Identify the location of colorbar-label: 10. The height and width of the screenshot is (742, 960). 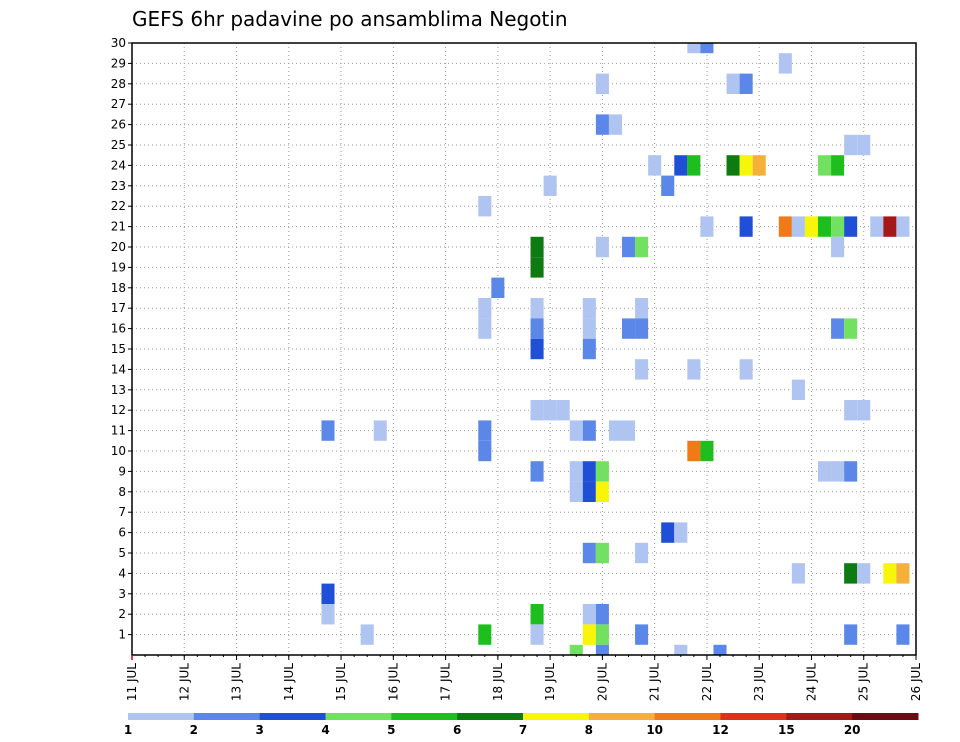
(654, 730).